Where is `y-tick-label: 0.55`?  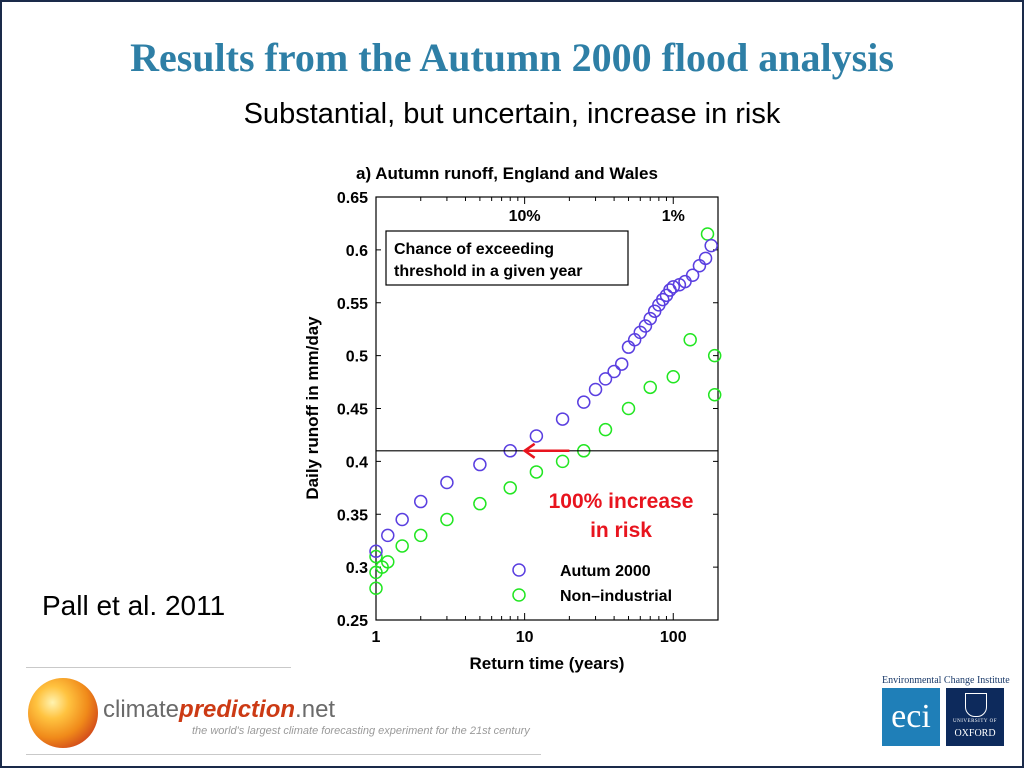 y-tick-label: 0.55 is located at coordinates (352, 304).